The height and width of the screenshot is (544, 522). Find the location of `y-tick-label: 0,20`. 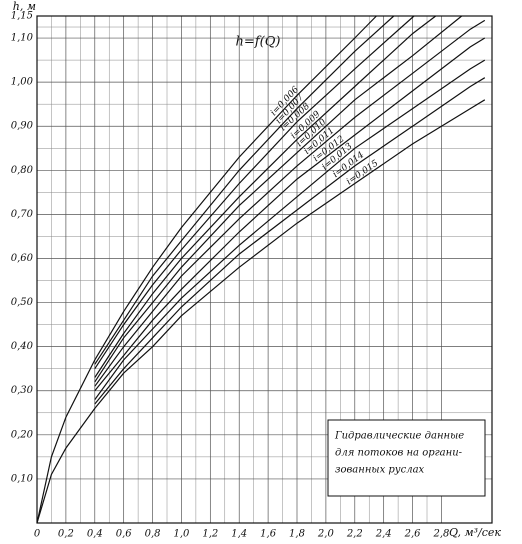

y-tick-label: 0,20 is located at coordinates (22, 434).